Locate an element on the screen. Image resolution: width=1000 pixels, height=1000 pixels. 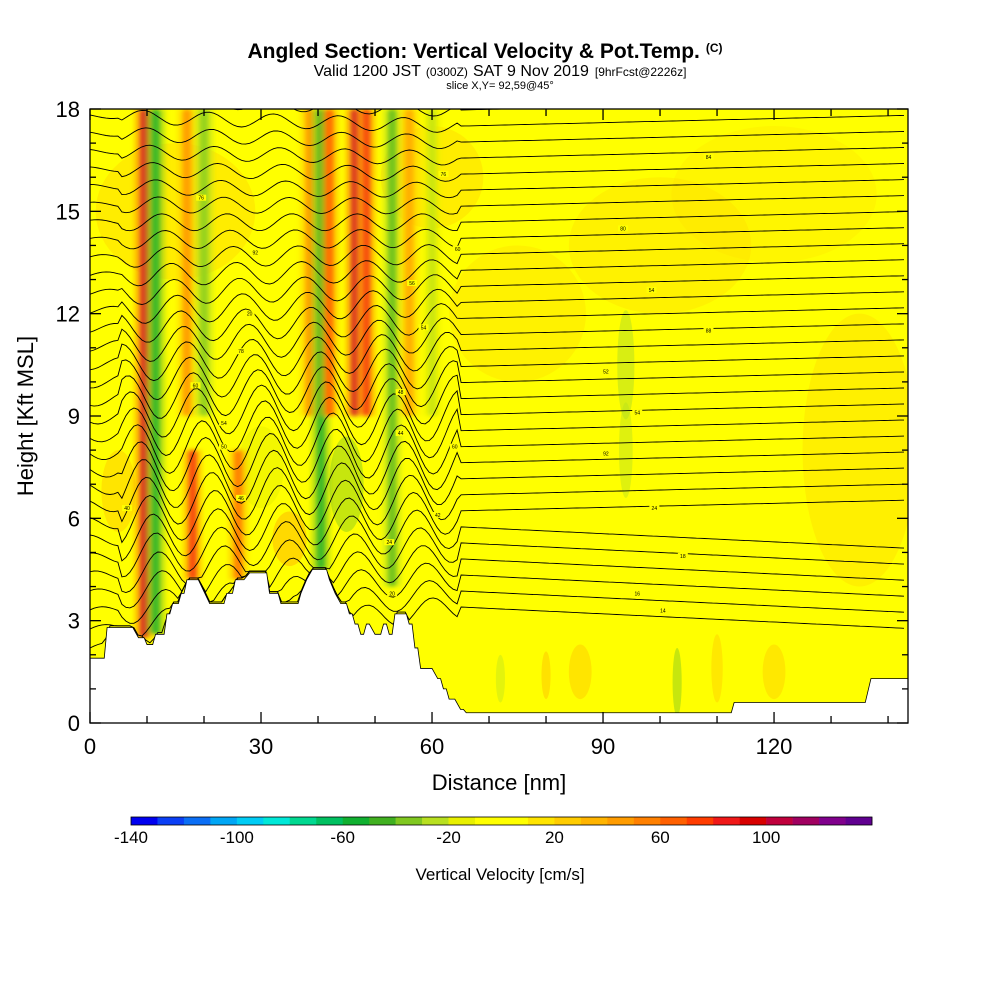
x-tick-label: 0 is located at coordinates (90, 746).